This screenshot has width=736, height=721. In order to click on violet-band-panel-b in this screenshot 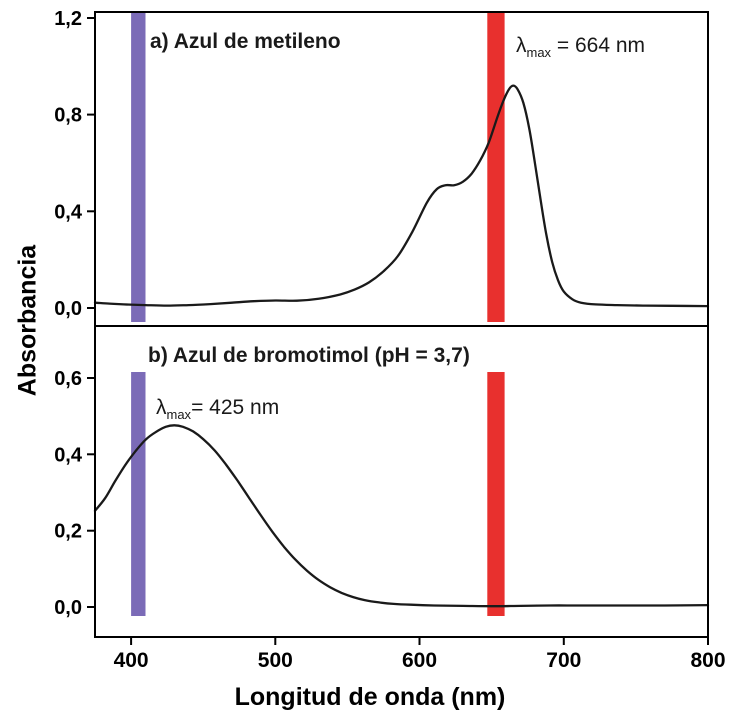, I will do `click(138, 494)`.